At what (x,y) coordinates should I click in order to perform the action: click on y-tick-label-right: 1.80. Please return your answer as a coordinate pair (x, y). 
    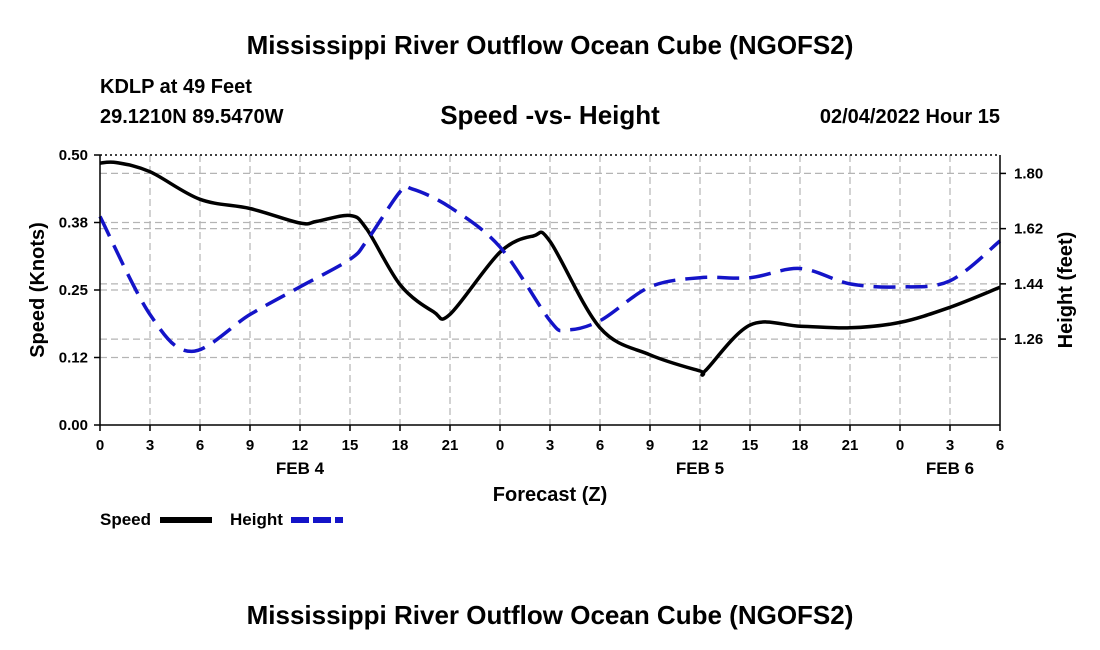
    Looking at the image, I should click on (1028, 173).